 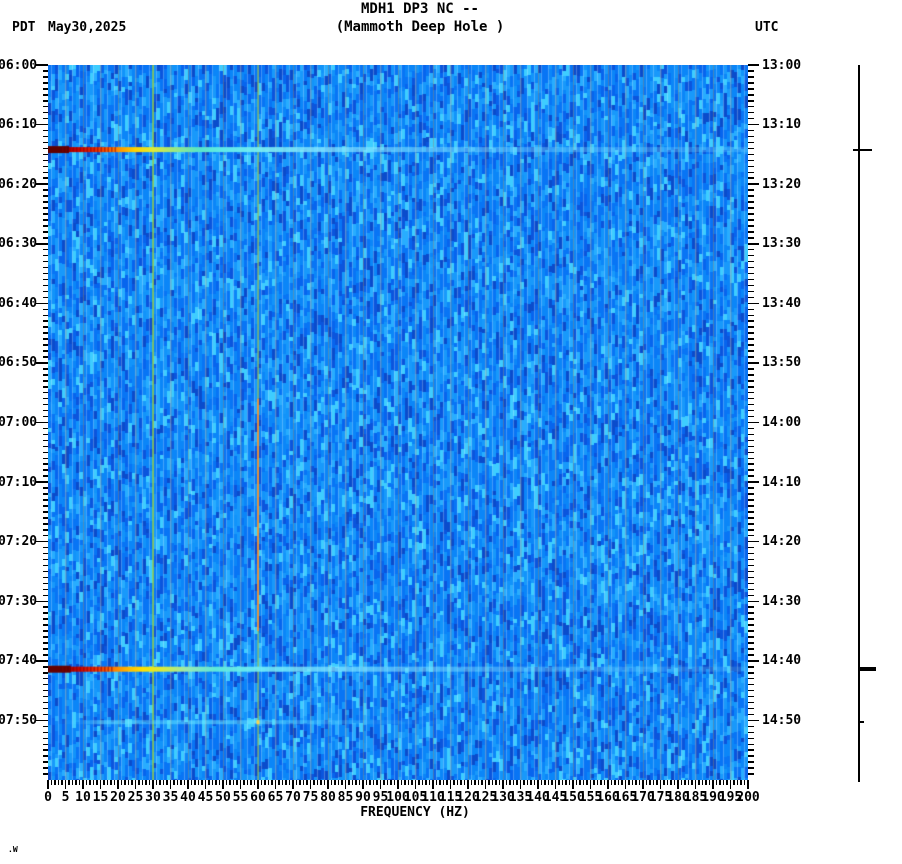 I want to click on marker-event-tick, so click(x=862, y=149).